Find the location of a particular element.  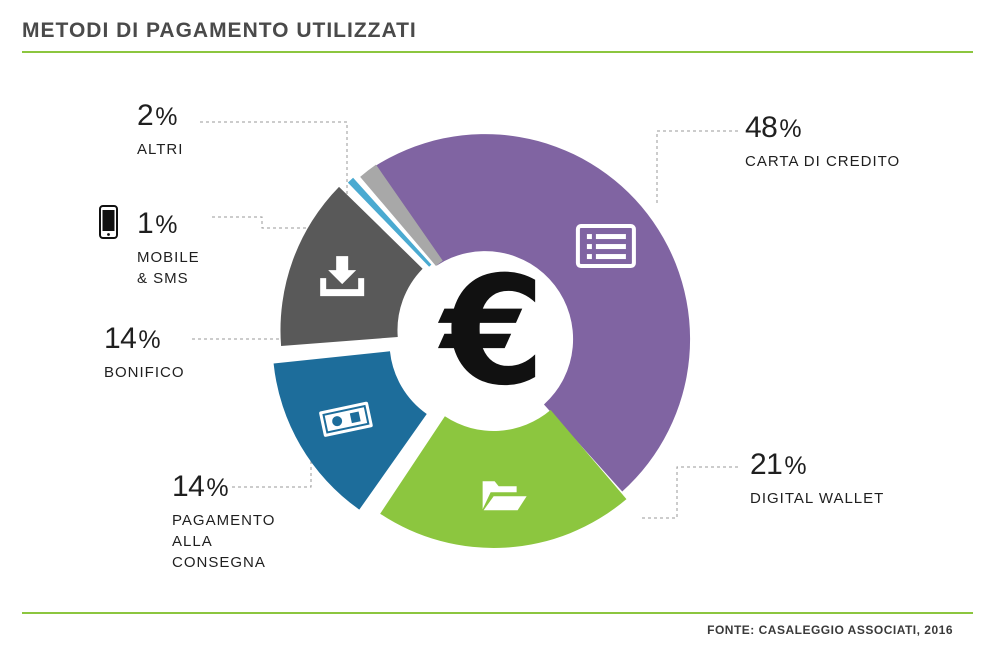

slice-altri is located at coordinates (401, 215).